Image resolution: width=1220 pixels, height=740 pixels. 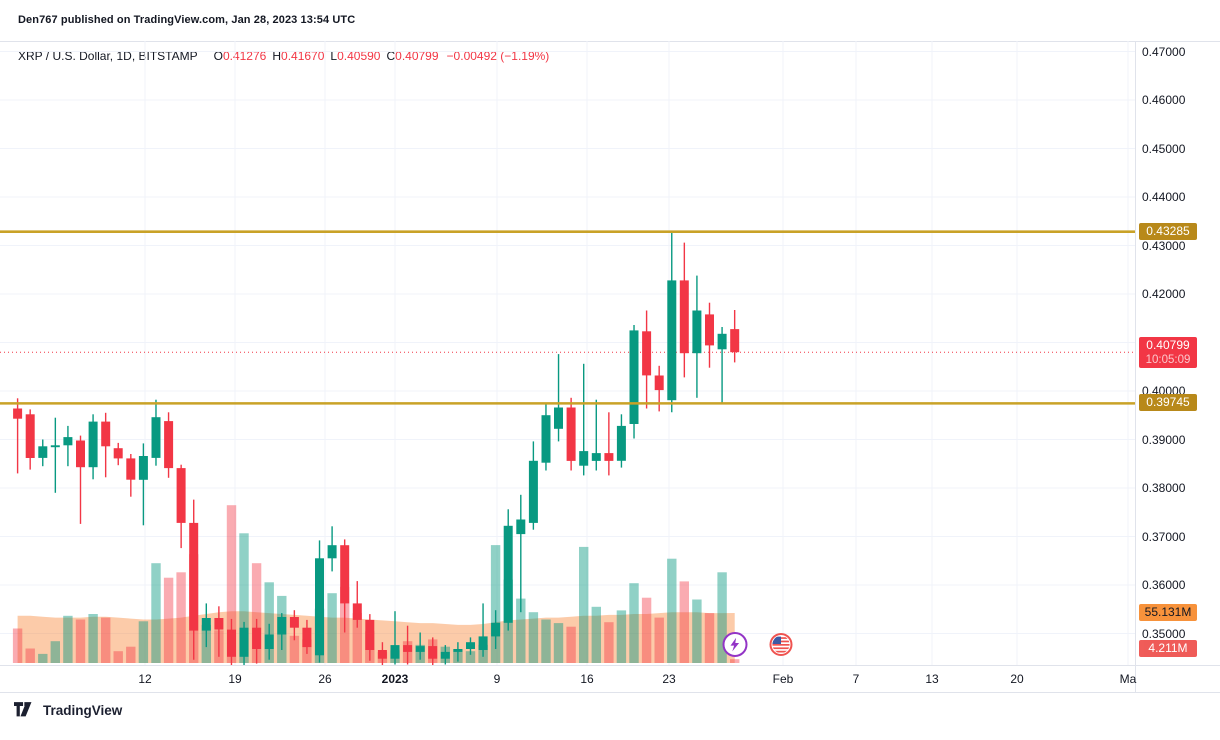 I want to click on us-economic-event, so click(x=781, y=647).